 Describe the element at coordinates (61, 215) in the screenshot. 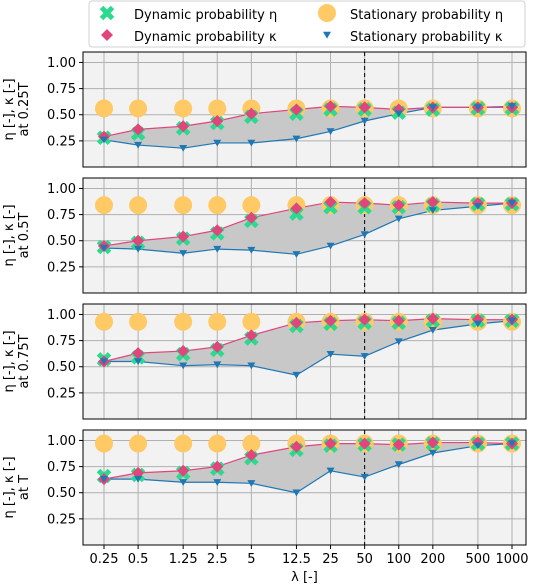

I see `y-tick-label: 0.75` at that location.